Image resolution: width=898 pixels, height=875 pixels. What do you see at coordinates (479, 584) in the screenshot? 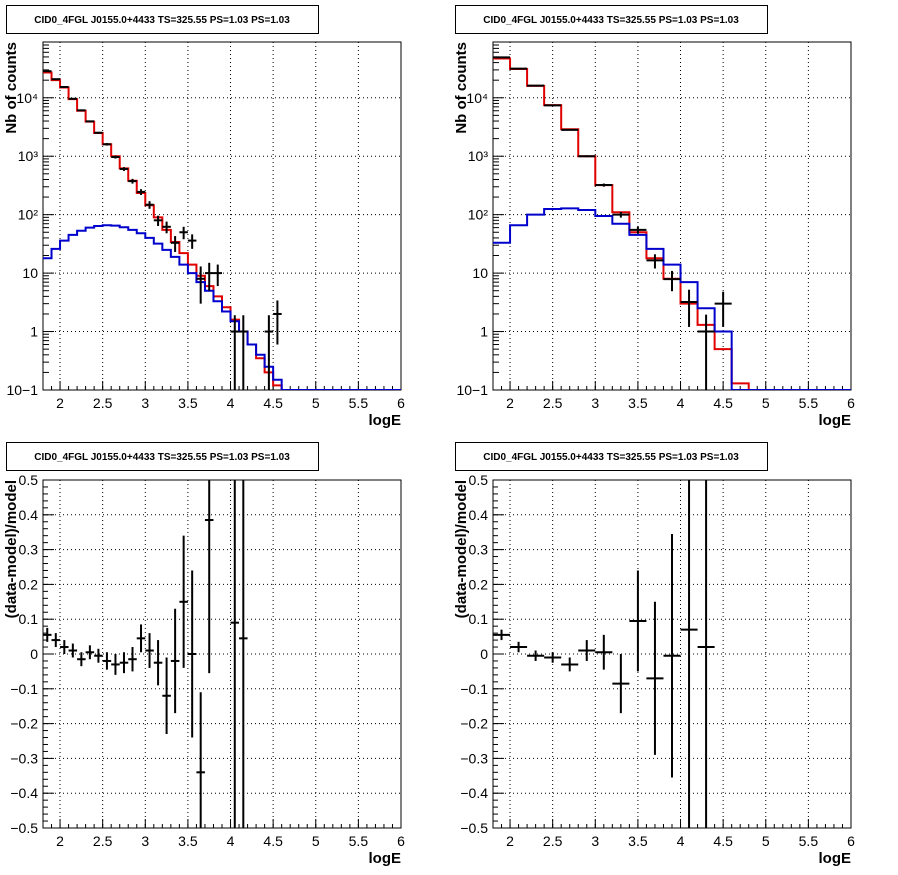
I see `y-tick-label: 0.2` at bounding box center [479, 584].